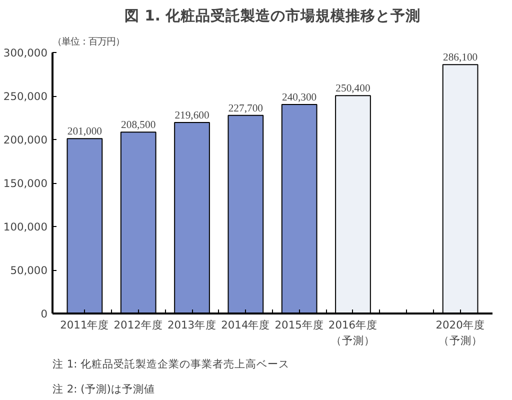  What do you see at coordinates (25, 53) in the screenshot?
I see `y-tick-label: 300,000` at bounding box center [25, 53].